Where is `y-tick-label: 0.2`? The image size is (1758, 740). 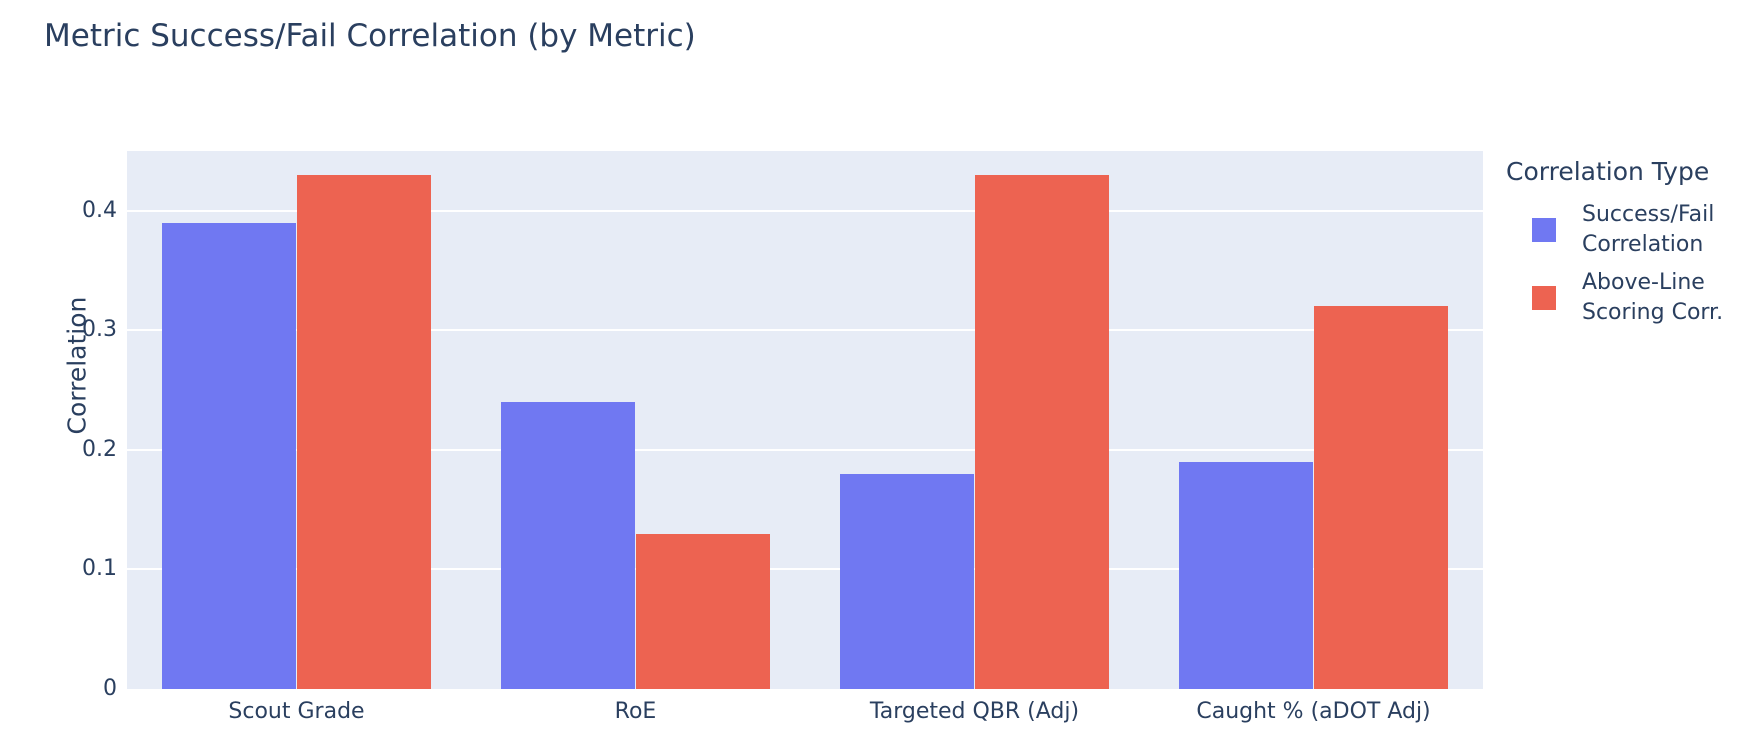
y-tick-label: 0.2 is located at coordinates (99, 449).